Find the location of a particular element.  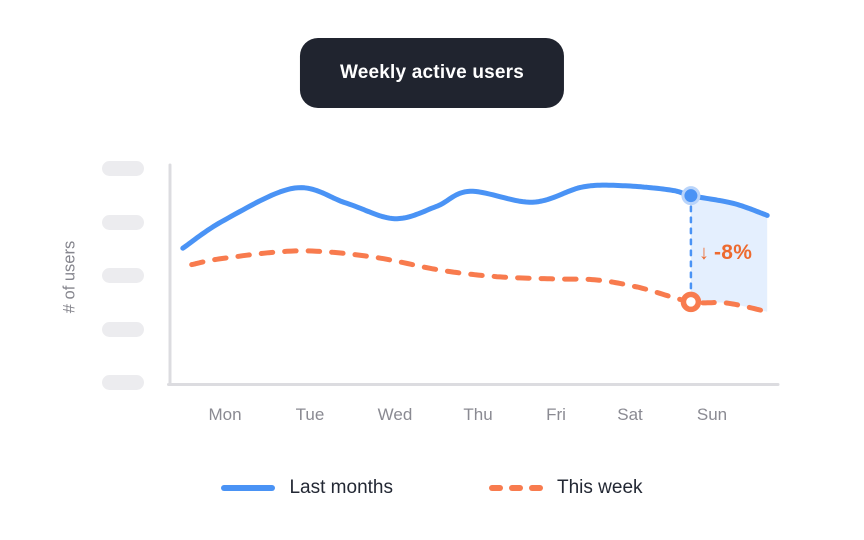

legend-label: Last months is located at coordinates (341, 487).